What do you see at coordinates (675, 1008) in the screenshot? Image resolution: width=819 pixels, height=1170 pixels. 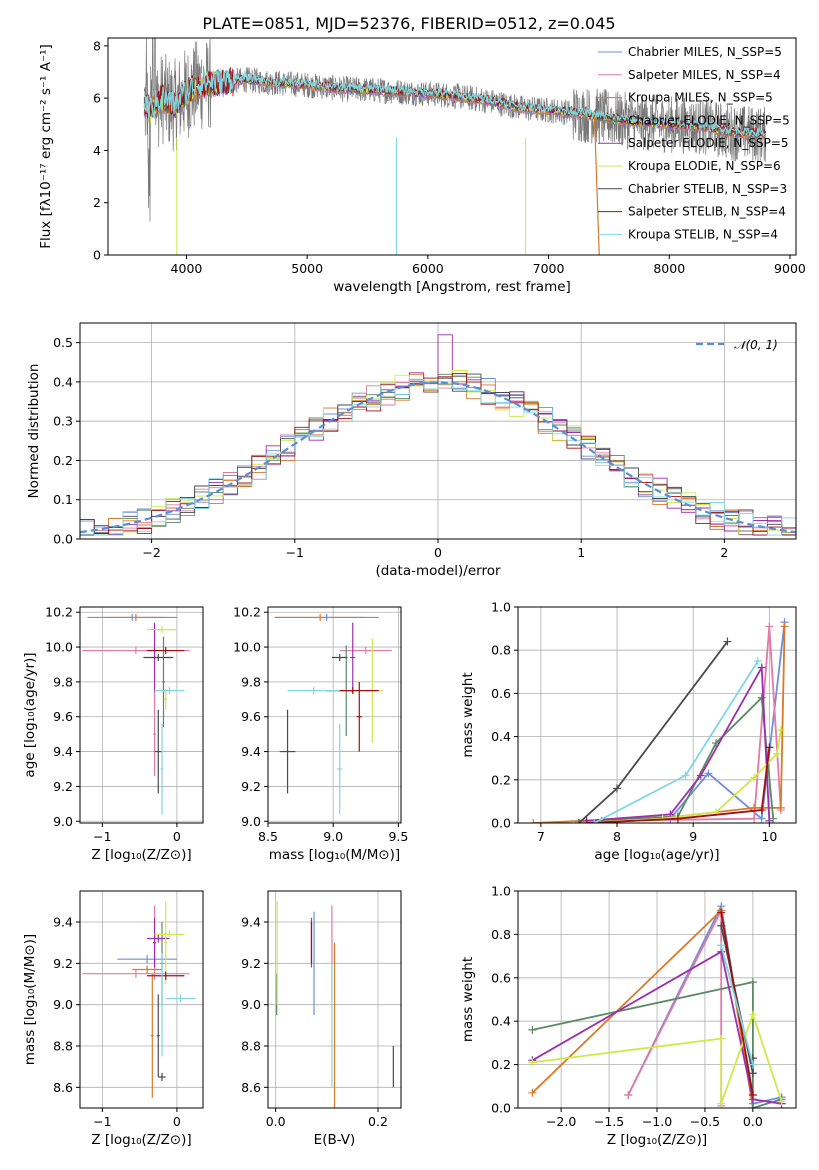 I see `weight-line-salpeter-miles` at bounding box center [675, 1008].